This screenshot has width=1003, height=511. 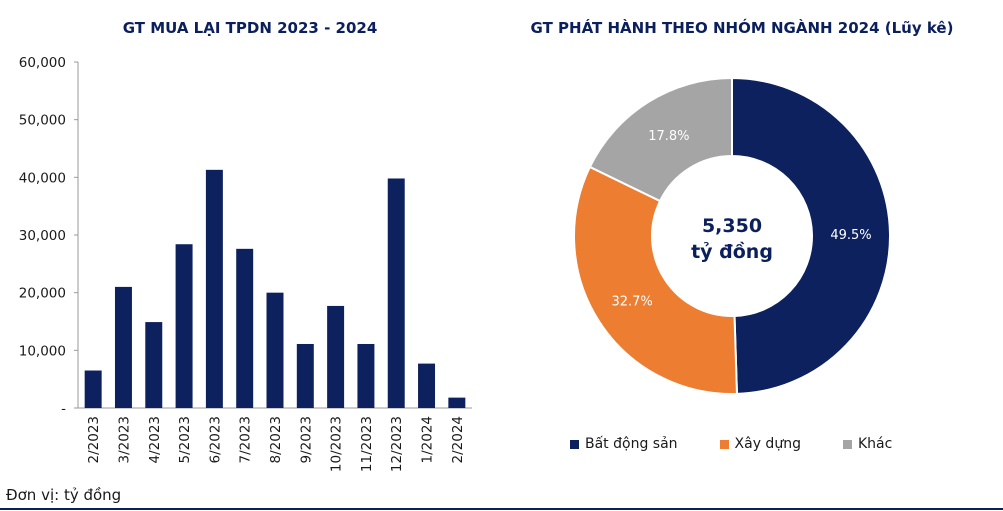 What do you see at coordinates (42, 63) in the screenshot?
I see `y-tick-label: 60,000` at bounding box center [42, 63].